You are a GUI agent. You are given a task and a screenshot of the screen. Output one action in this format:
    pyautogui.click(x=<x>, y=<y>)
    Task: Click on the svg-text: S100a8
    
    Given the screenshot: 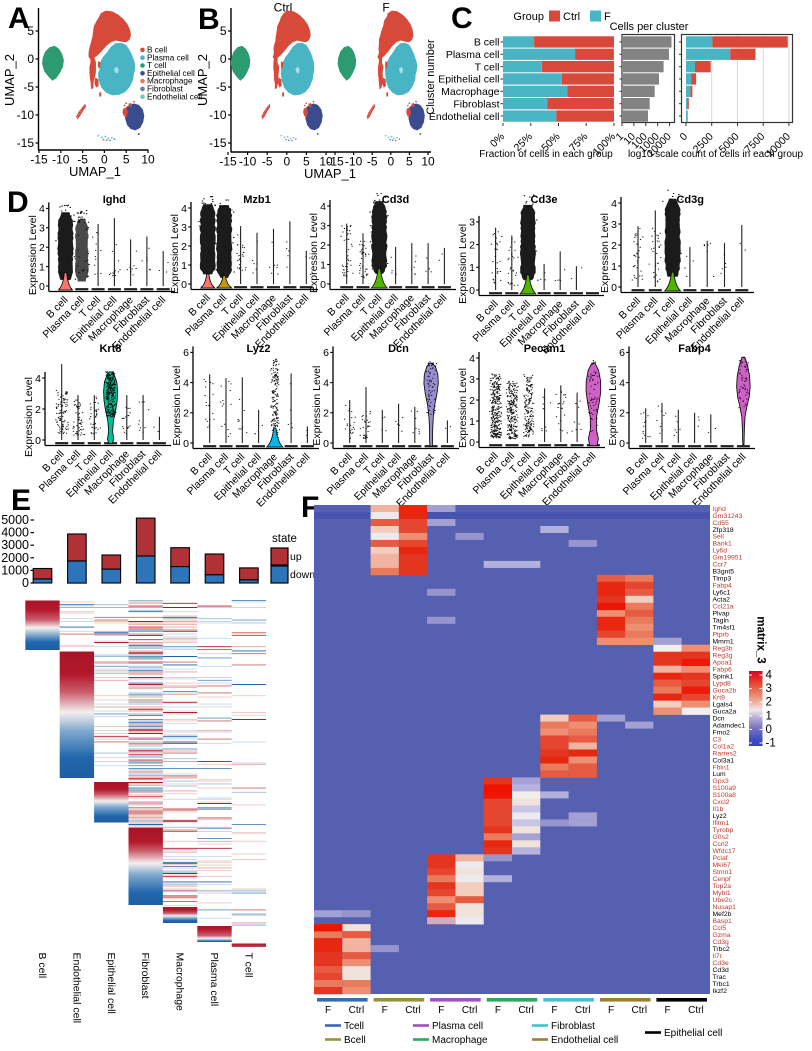 What is the action you would take?
    pyautogui.click(x=725, y=795)
    